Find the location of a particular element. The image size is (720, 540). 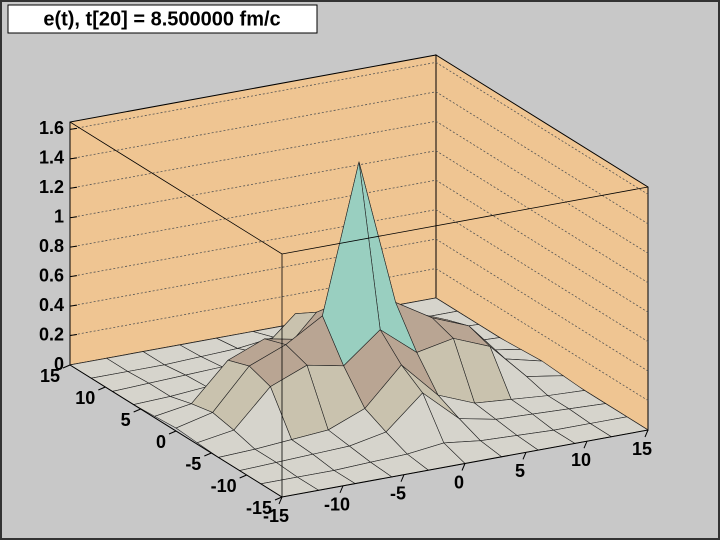

y-tick-label: 0 is located at coordinates (161, 442).